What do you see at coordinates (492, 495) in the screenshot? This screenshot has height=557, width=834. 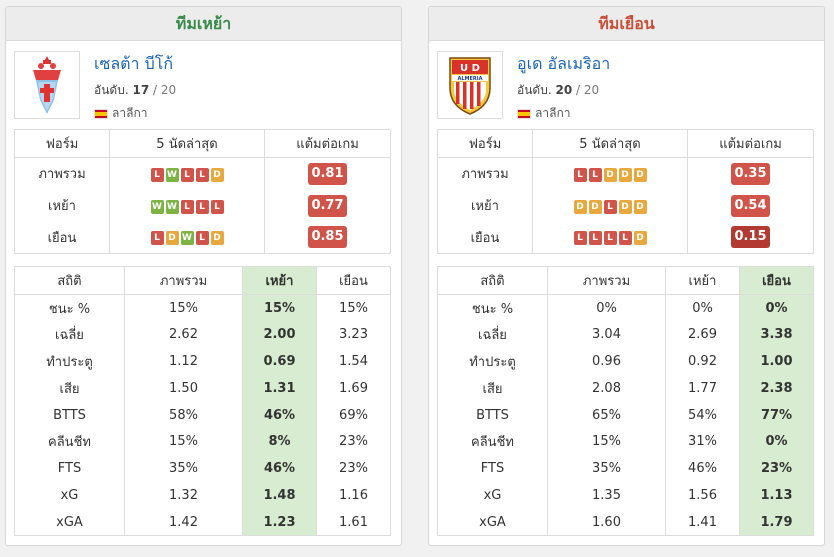 I see `stats-row-label: xG` at bounding box center [492, 495].